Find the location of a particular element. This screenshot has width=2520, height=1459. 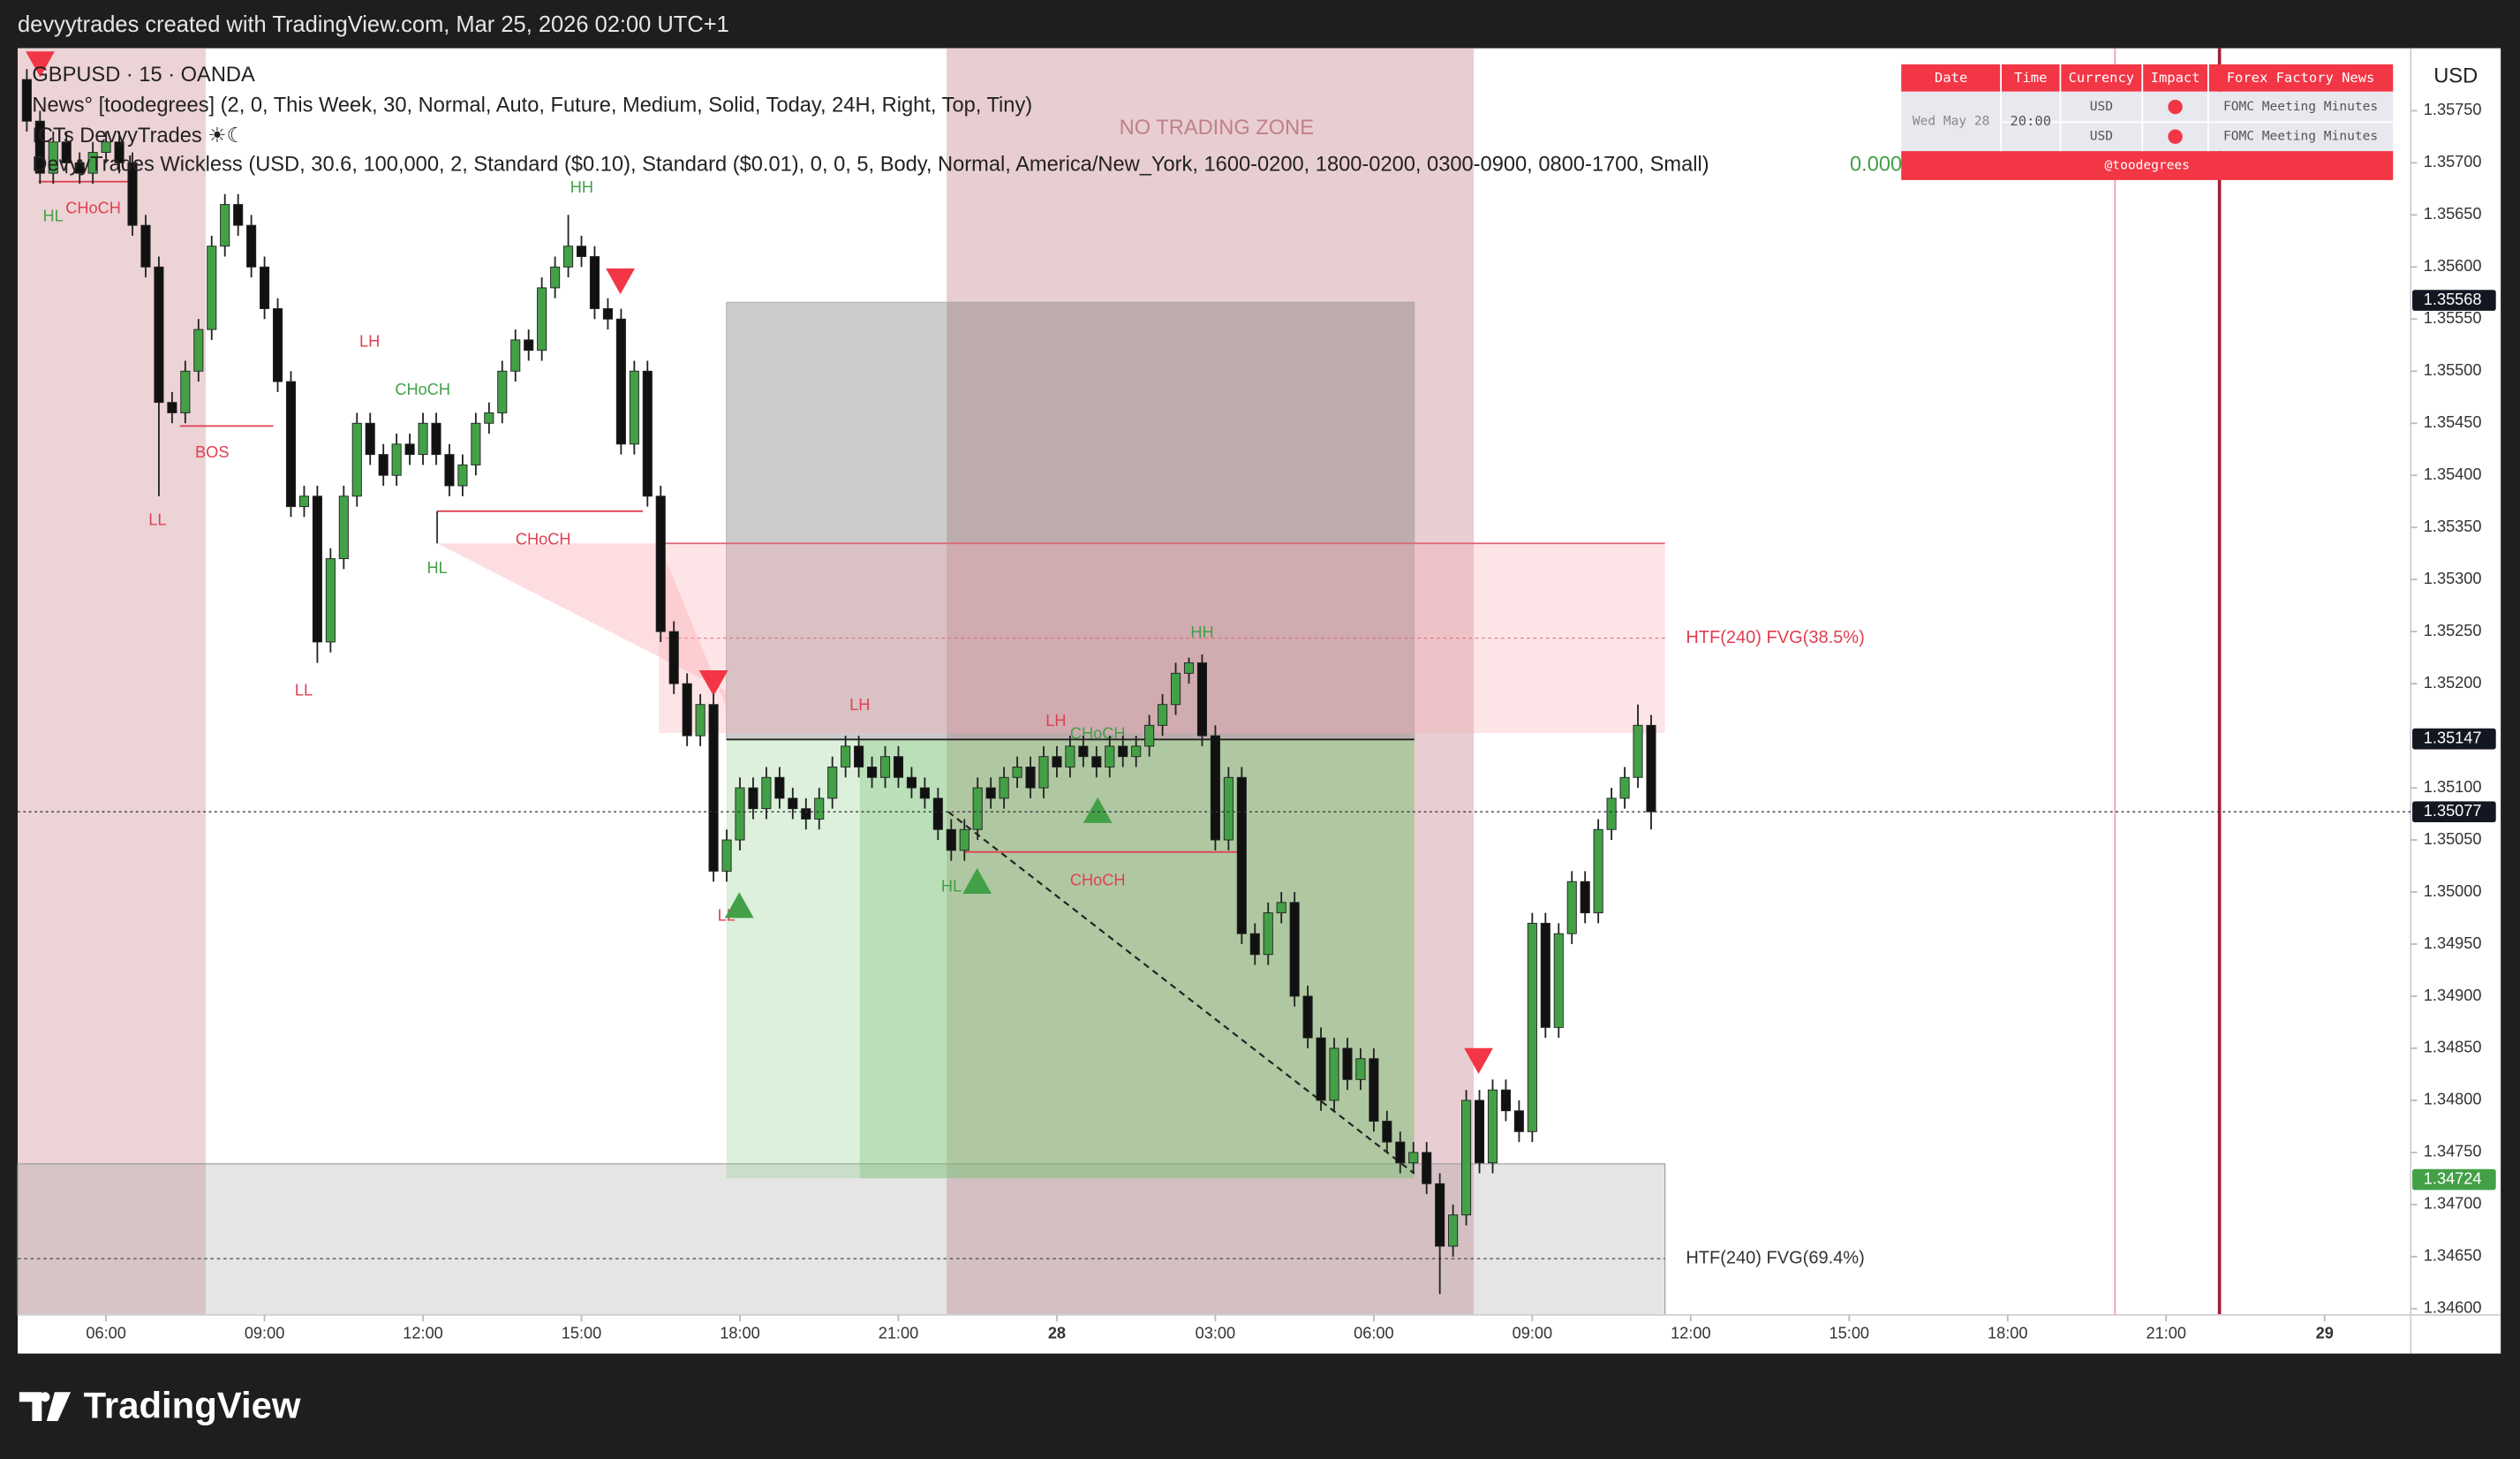

reward-box is located at coordinates (1070, 959).